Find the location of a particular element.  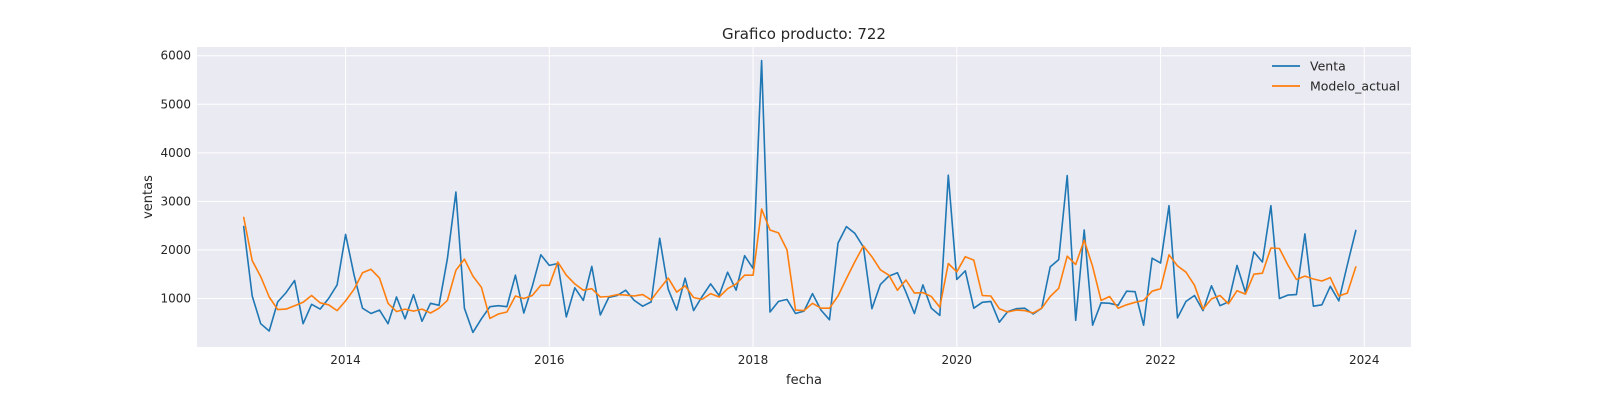

y-axis-label: ventas is located at coordinates (148, 197).